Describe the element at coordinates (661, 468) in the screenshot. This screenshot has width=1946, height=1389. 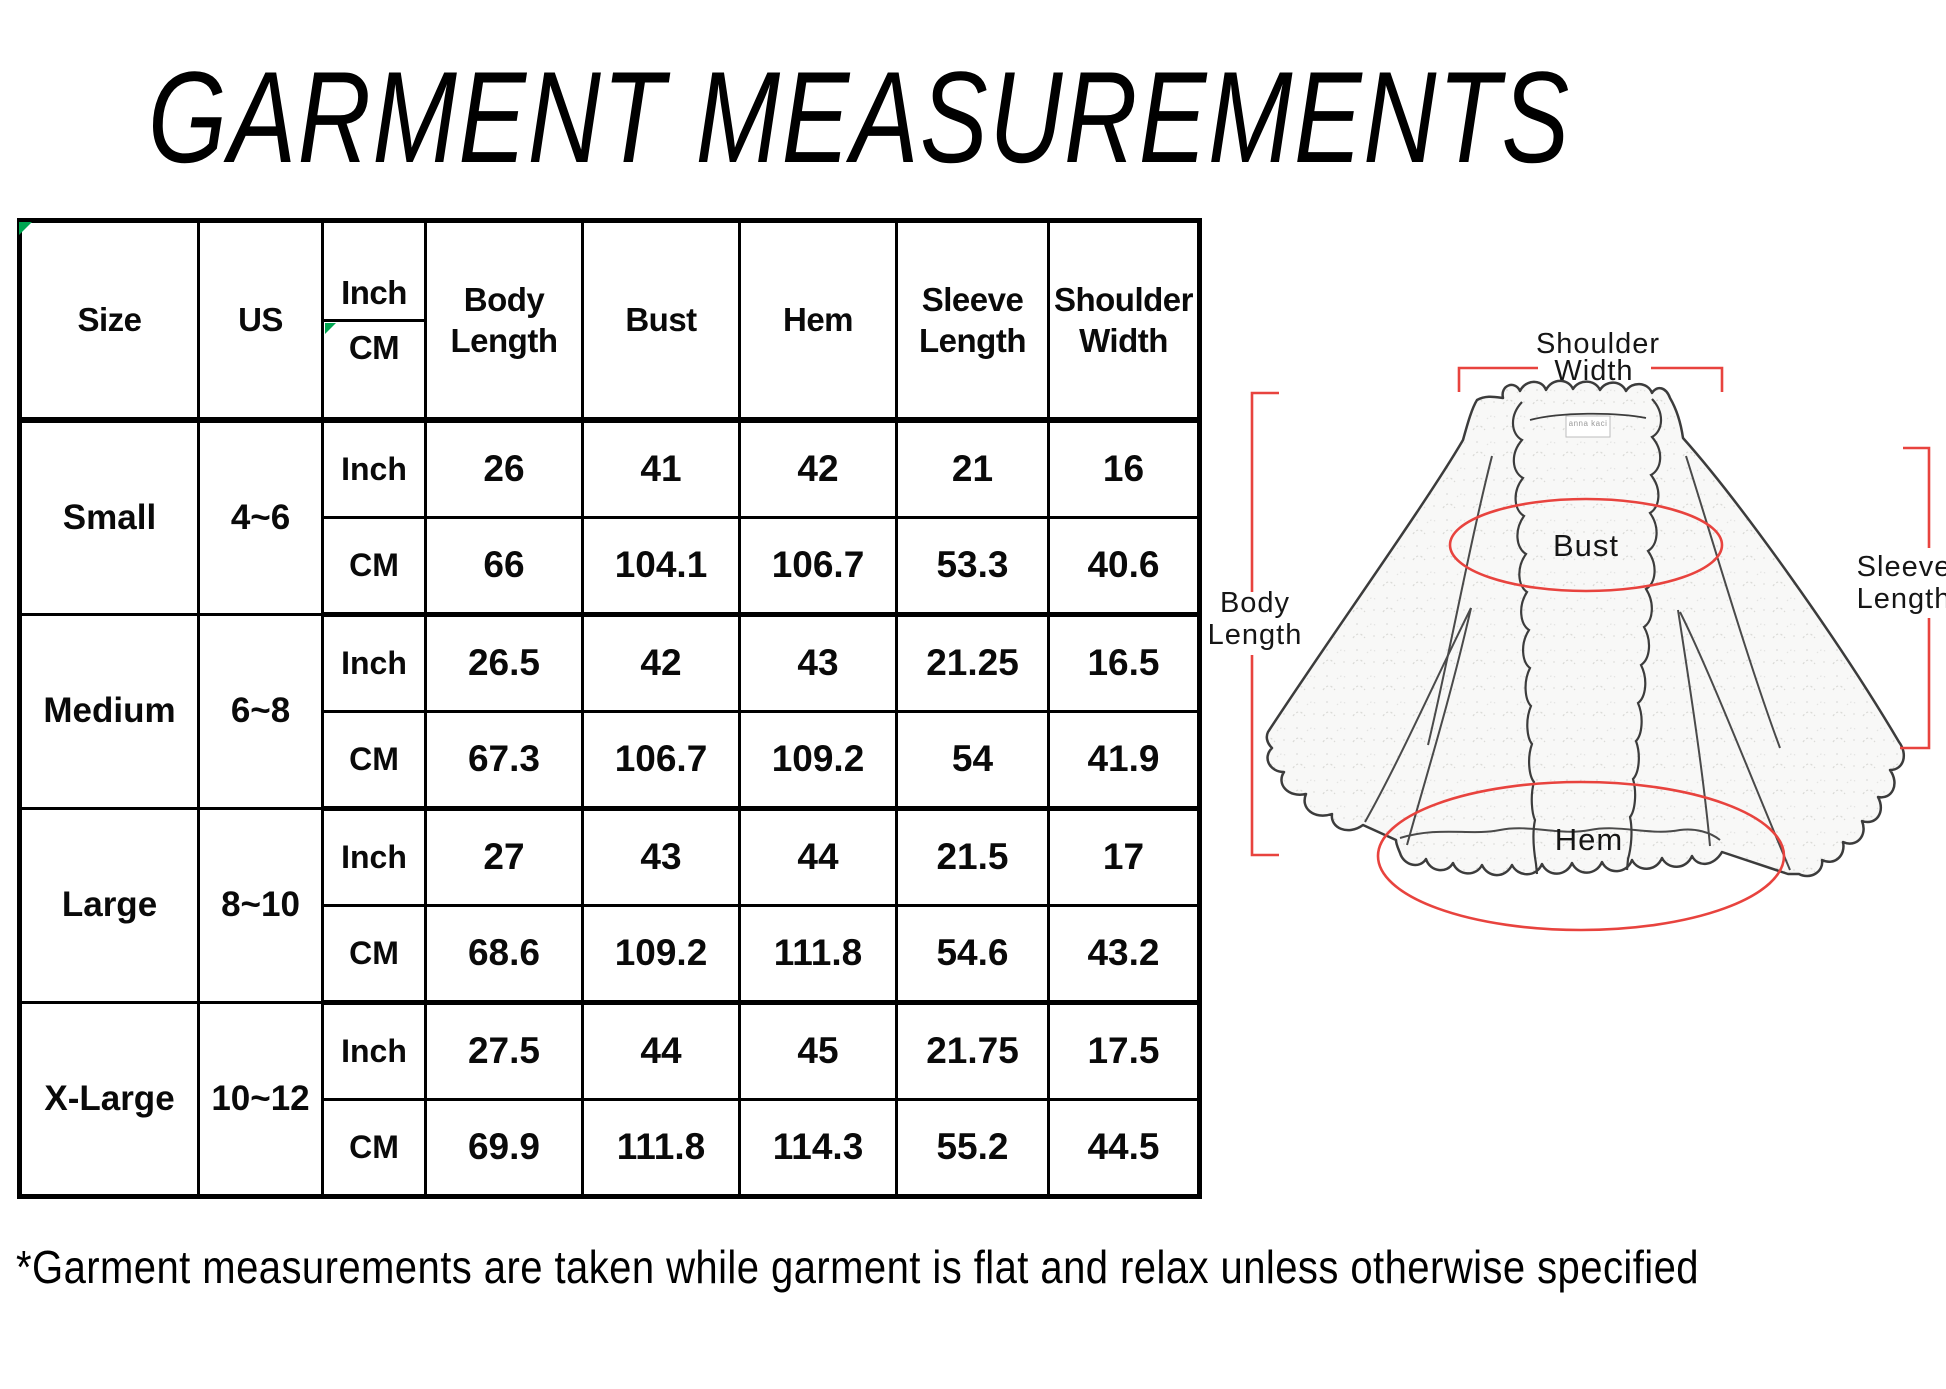
I see `value-cell: 41` at that location.